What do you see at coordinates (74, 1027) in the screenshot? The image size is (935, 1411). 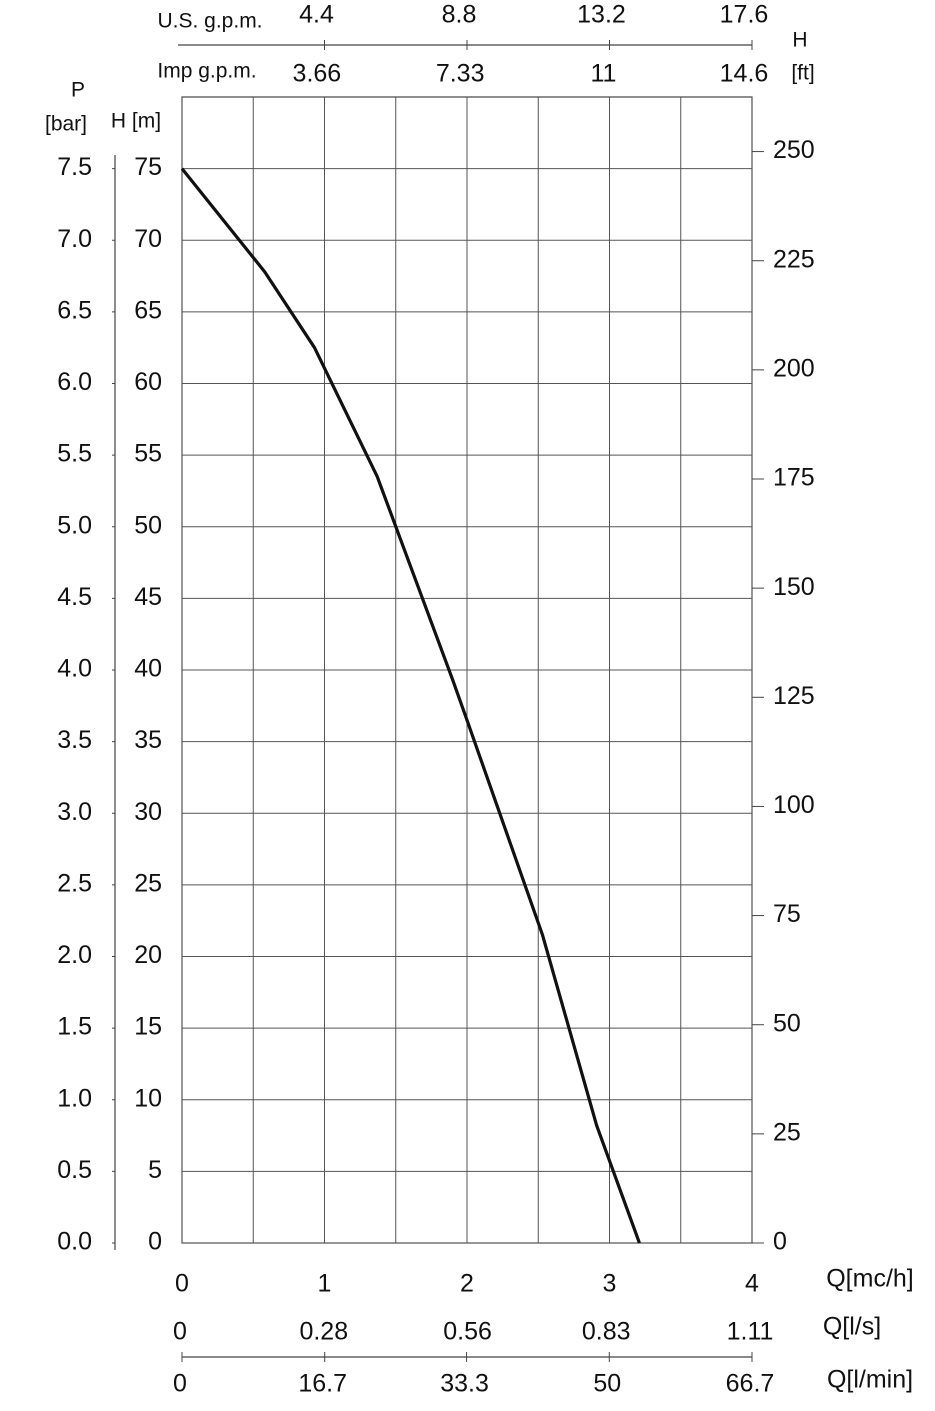 I see `p-tick-label: 1.5` at bounding box center [74, 1027].